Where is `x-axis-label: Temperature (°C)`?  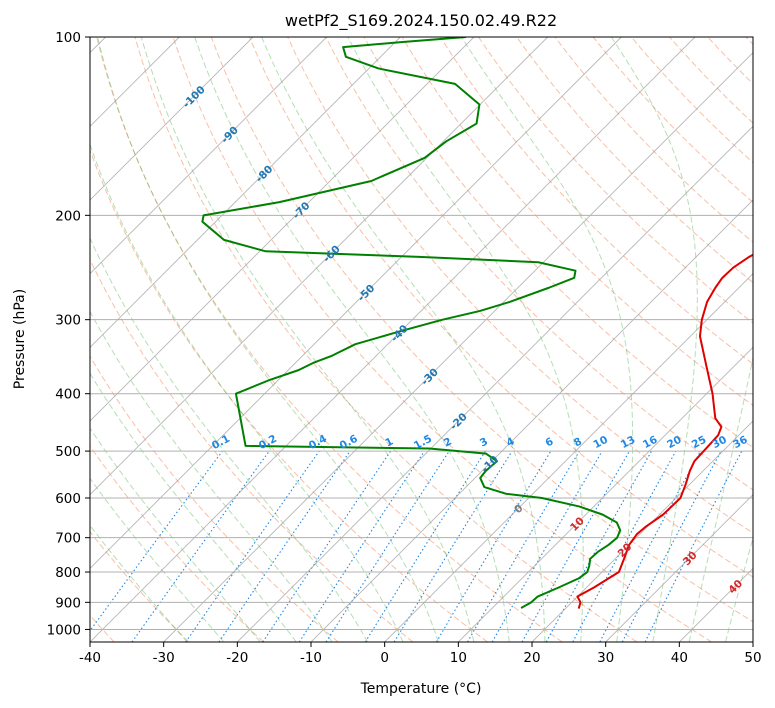
x-axis-label: Temperature (°C) is located at coordinates (421, 689).